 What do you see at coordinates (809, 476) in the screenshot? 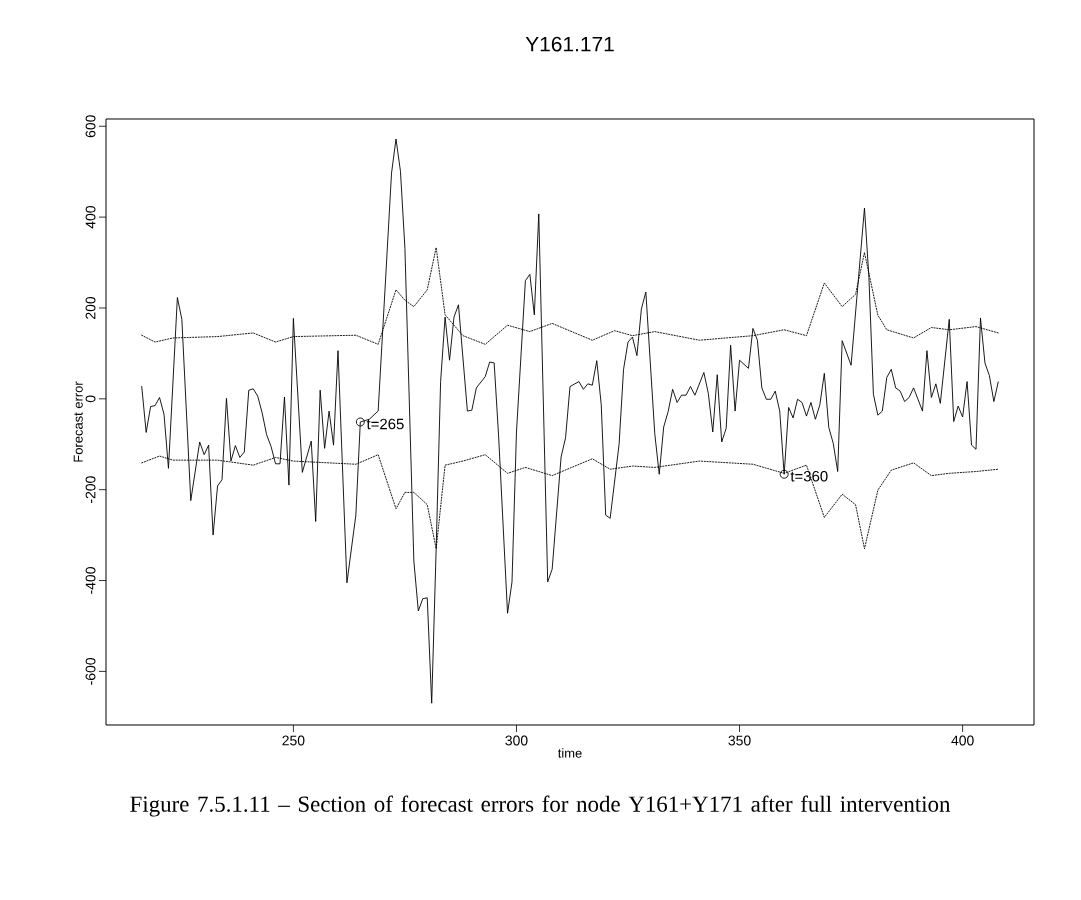
I see `annotation: t=360` at bounding box center [809, 476].